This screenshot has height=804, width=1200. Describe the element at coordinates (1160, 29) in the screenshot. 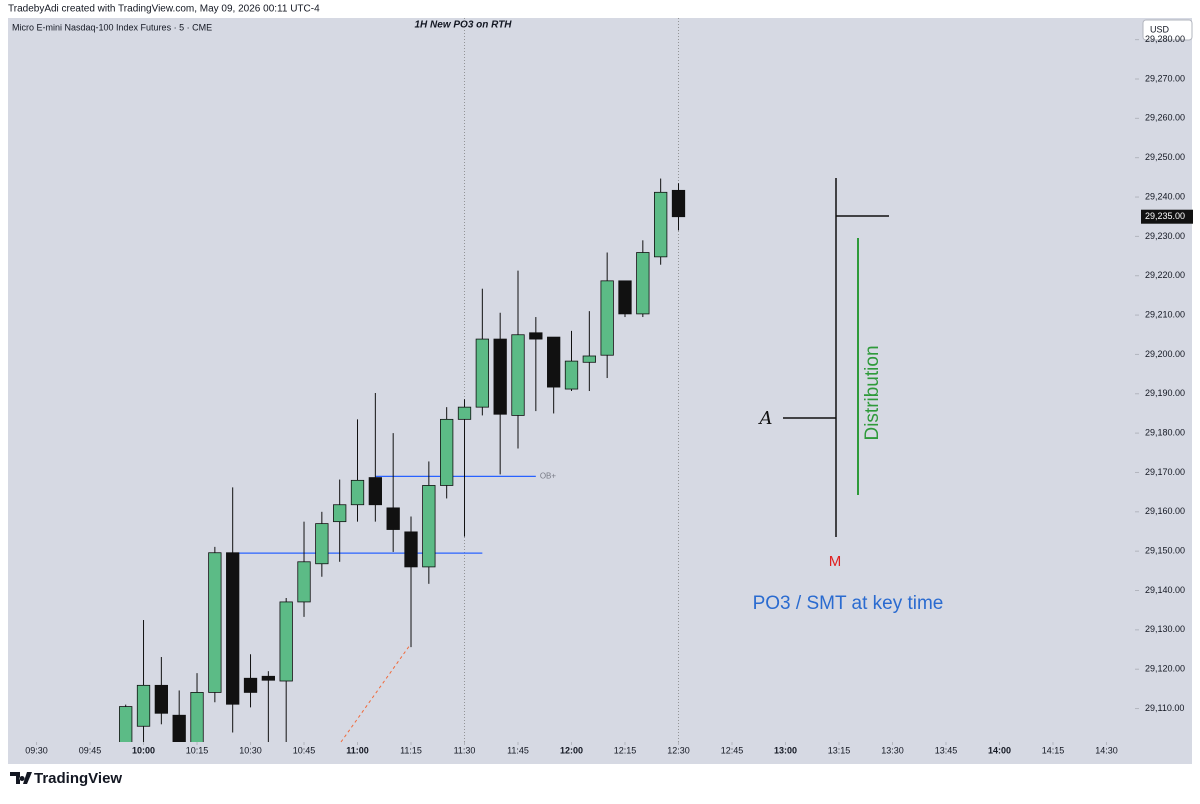

I see `currency: USD` at that location.